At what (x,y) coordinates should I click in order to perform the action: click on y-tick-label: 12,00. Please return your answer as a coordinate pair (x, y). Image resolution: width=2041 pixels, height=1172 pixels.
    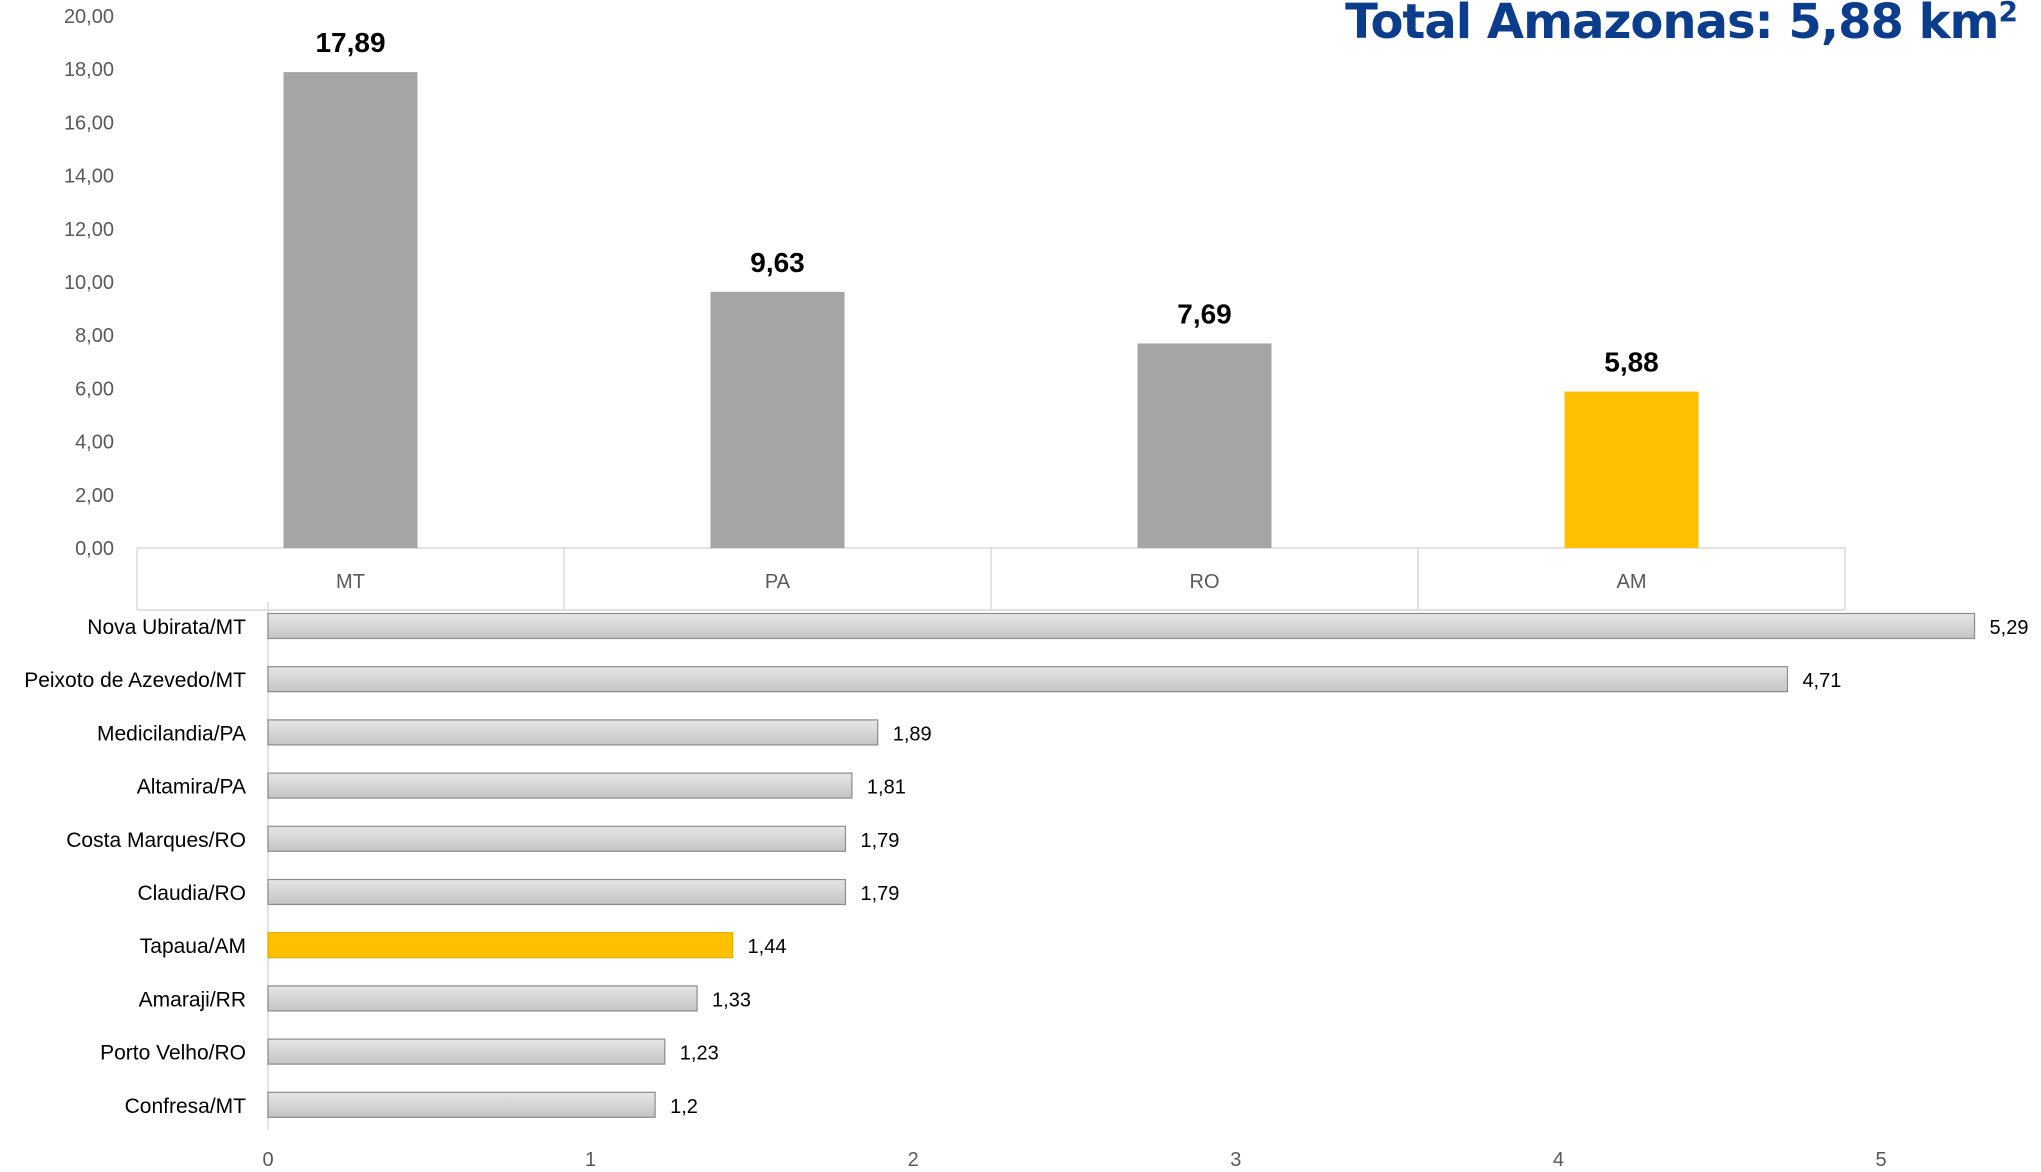
    Looking at the image, I should click on (89, 230).